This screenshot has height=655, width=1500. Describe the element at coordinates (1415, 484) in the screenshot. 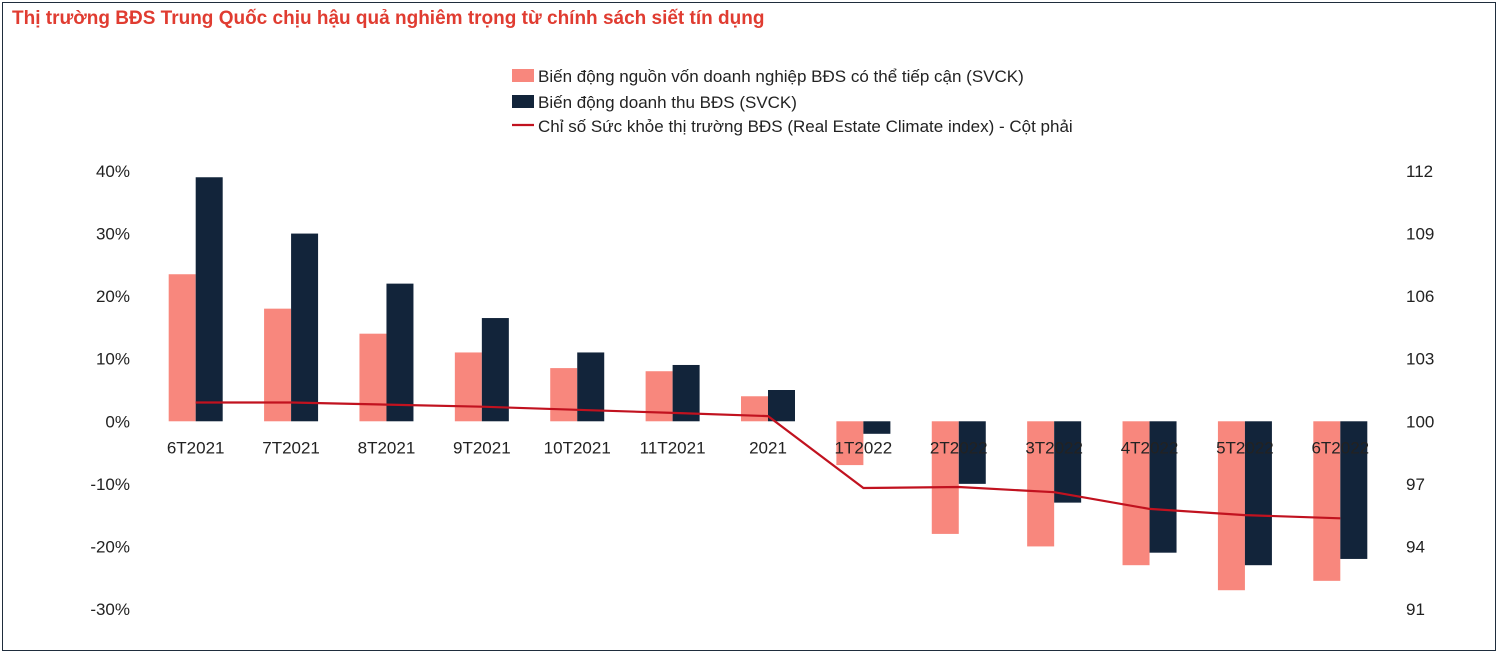

I see `right-axis-tick-label: 97` at that location.